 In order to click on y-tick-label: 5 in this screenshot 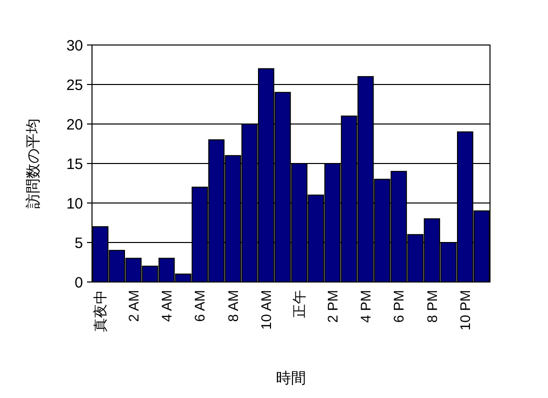, I will do `click(78, 243)`.